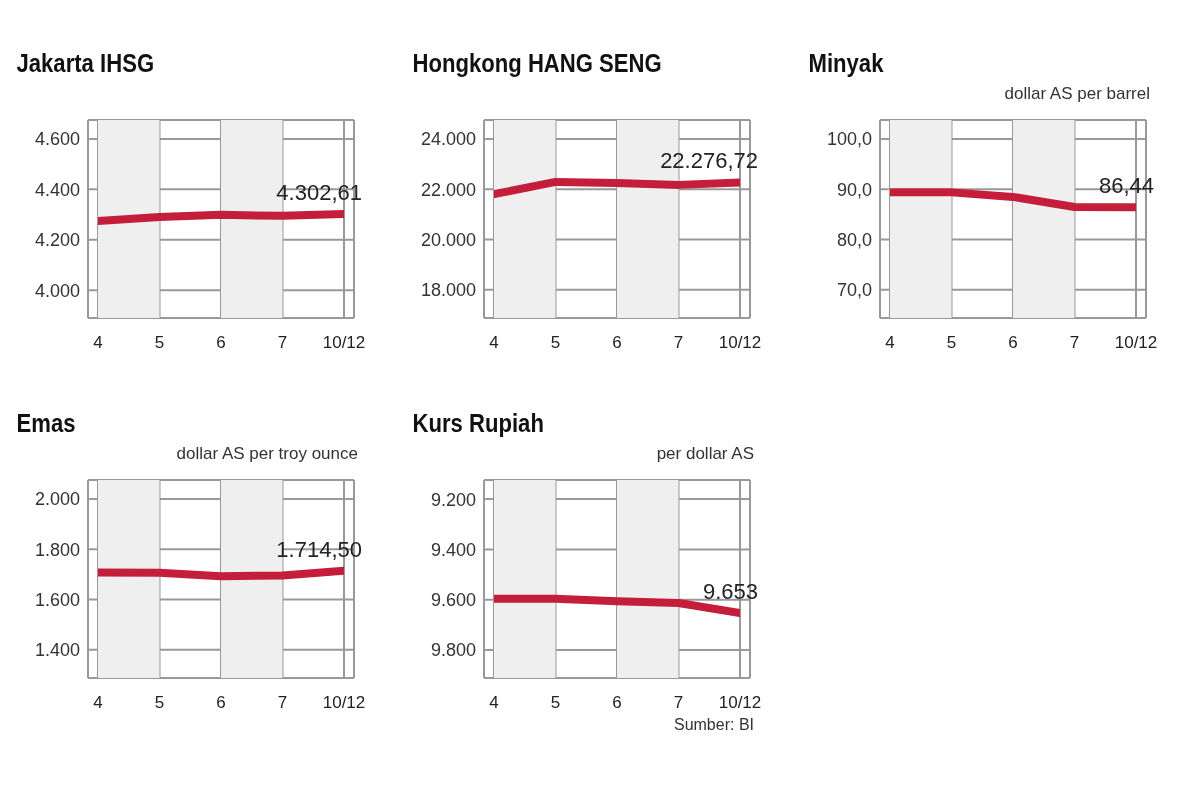 This screenshot has width=1200, height=800. I want to click on chart-subtitle: dollar AS per barrel, so click(1077, 94).